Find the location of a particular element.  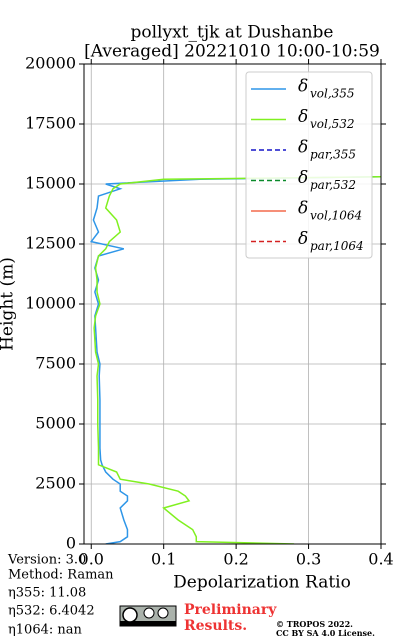

info: Version: 3.0 is located at coordinates (46, 560).